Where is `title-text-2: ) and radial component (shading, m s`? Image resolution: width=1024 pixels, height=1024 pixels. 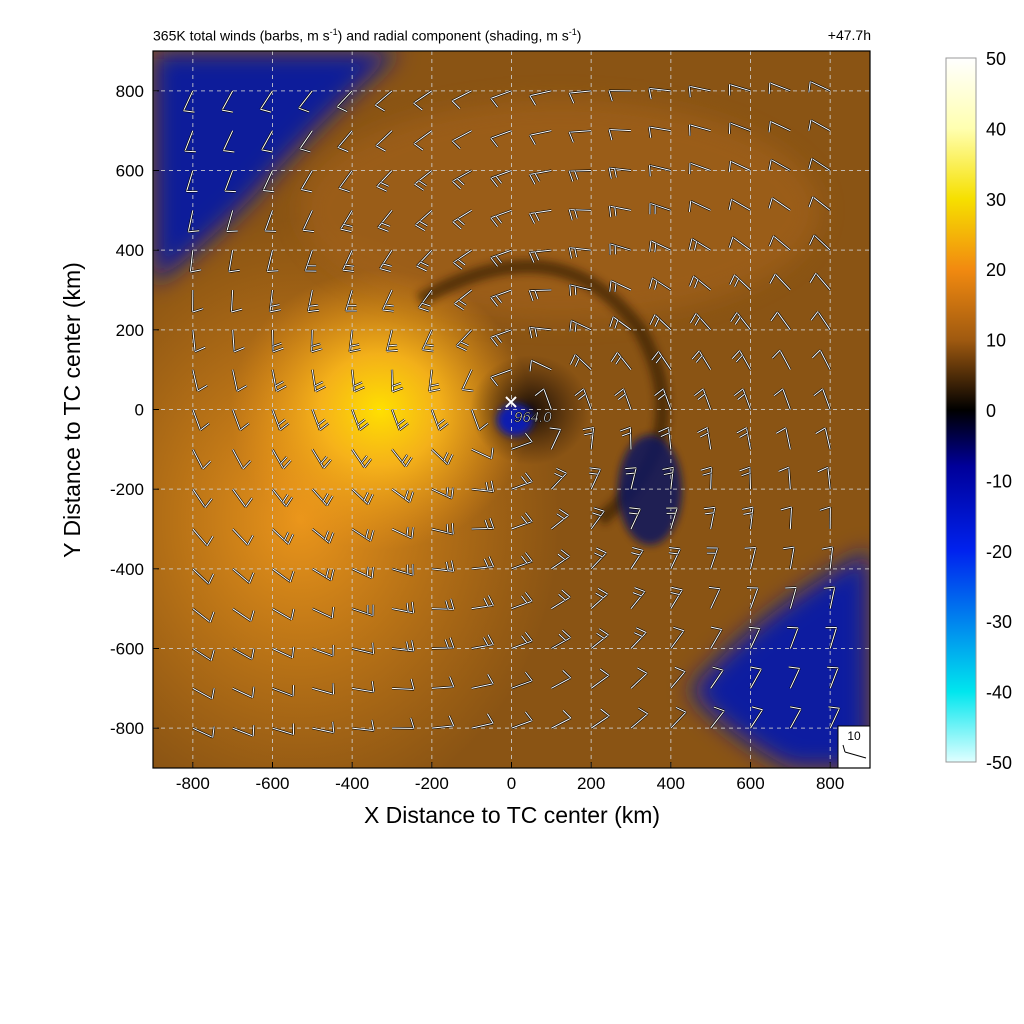
title-text-2: ) and radial component (shading, m s is located at coordinates (453, 35).